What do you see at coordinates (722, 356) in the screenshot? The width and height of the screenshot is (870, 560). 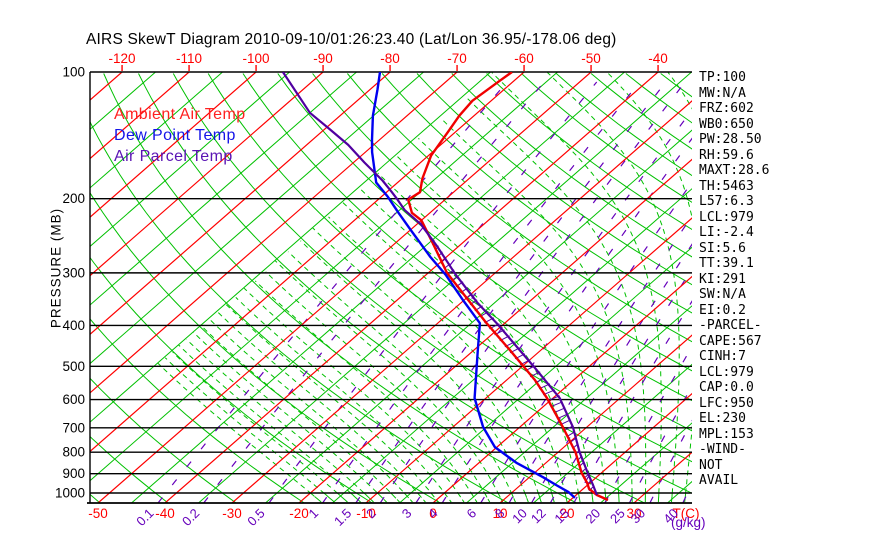 I see `stat-line: CINH:7` at bounding box center [722, 356].